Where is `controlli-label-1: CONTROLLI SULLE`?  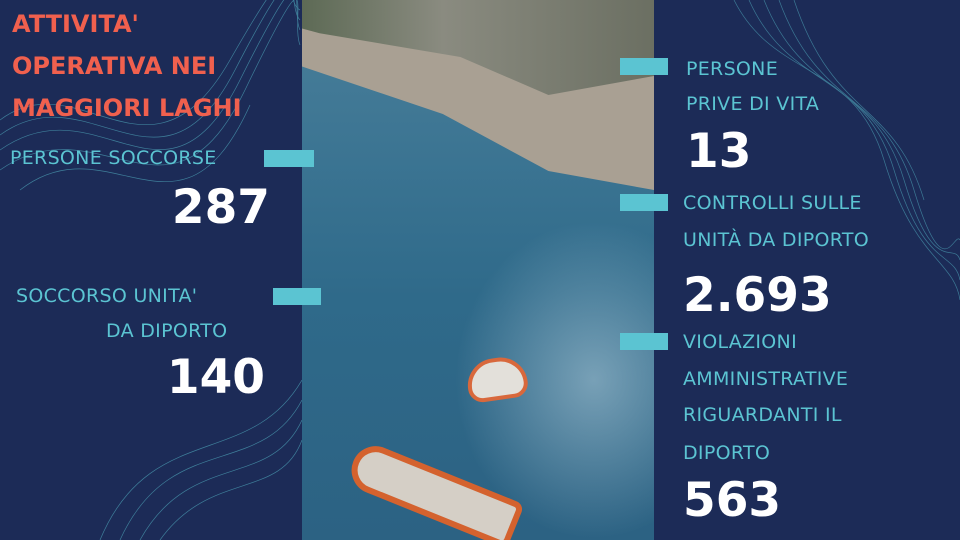
controlli-label-1: CONTROLLI SULLE is located at coordinates (772, 203).